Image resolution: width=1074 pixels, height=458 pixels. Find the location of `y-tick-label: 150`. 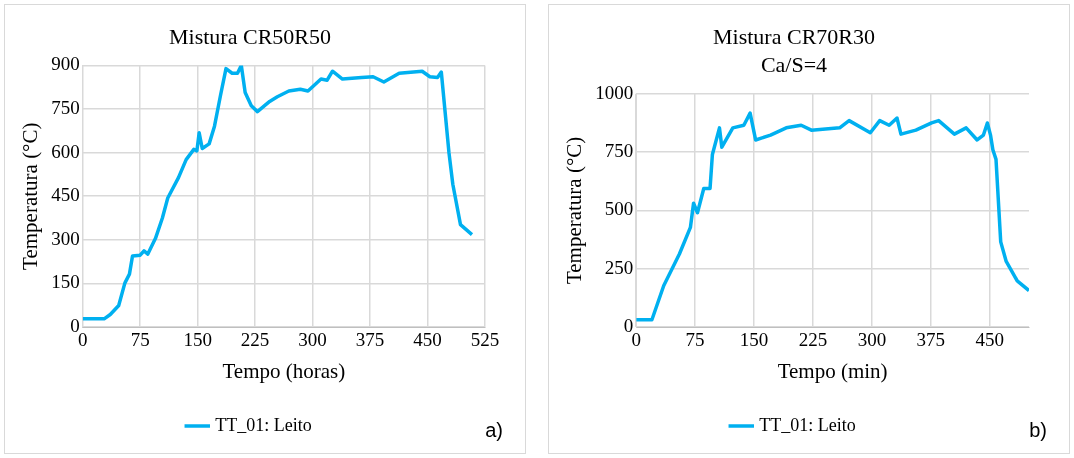

y-tick-label: 150 is located at coordinates (65, 282).